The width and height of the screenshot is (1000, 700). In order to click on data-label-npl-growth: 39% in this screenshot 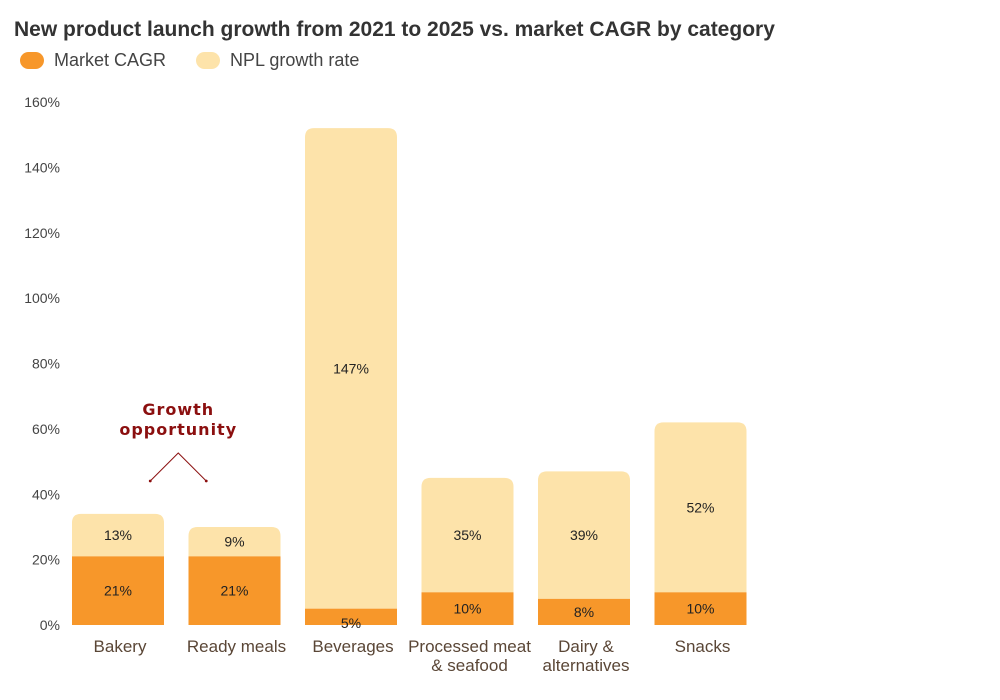, I will do `click(584, 535)`.